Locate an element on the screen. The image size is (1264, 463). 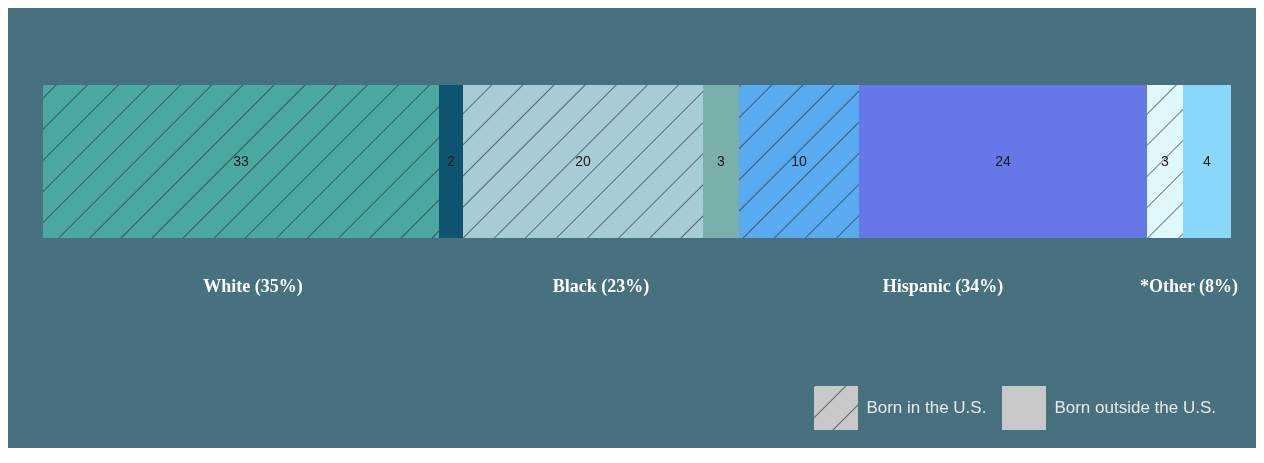
text: Born in the U.S. is located at coordinates (926, 408).